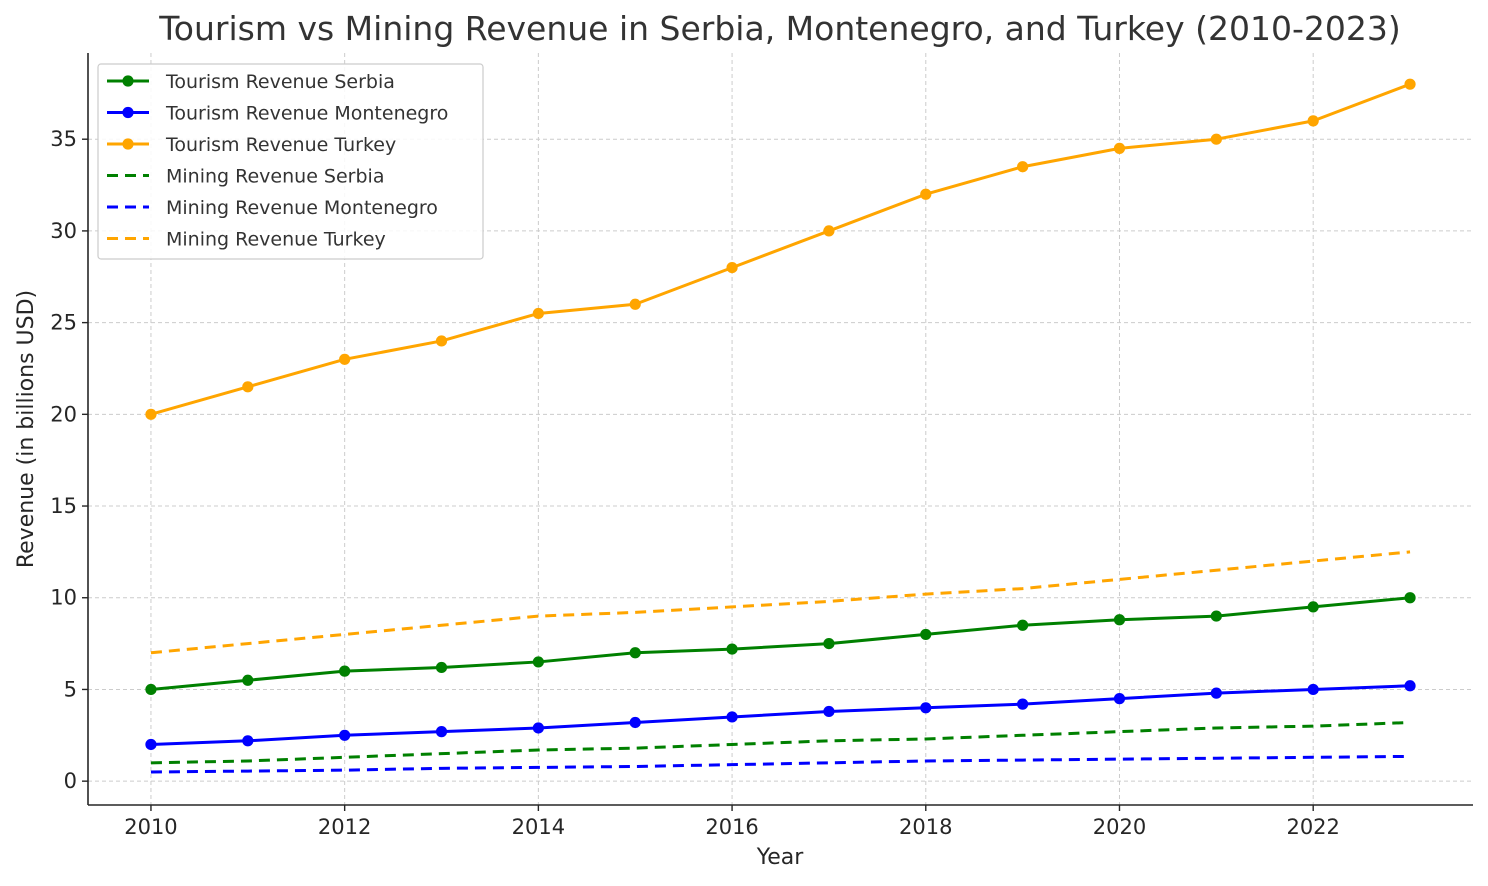 This screenshot has width=1488, height=886. What do you see at coordinates (780, 857) in the screenshot?
I see `x-axis-label: Year` at bounding box center [780, 857].